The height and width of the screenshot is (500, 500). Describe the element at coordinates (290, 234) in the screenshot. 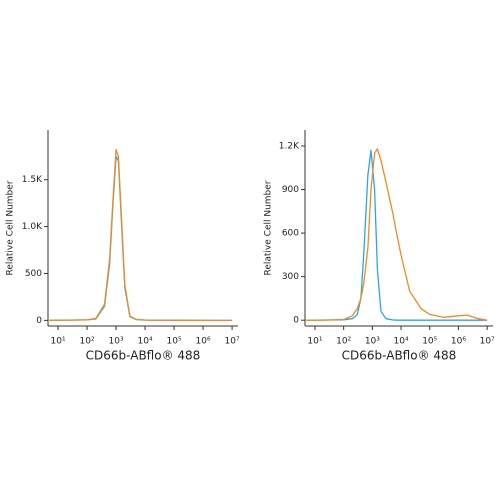

I see `y-tick-label: 600` at that location.